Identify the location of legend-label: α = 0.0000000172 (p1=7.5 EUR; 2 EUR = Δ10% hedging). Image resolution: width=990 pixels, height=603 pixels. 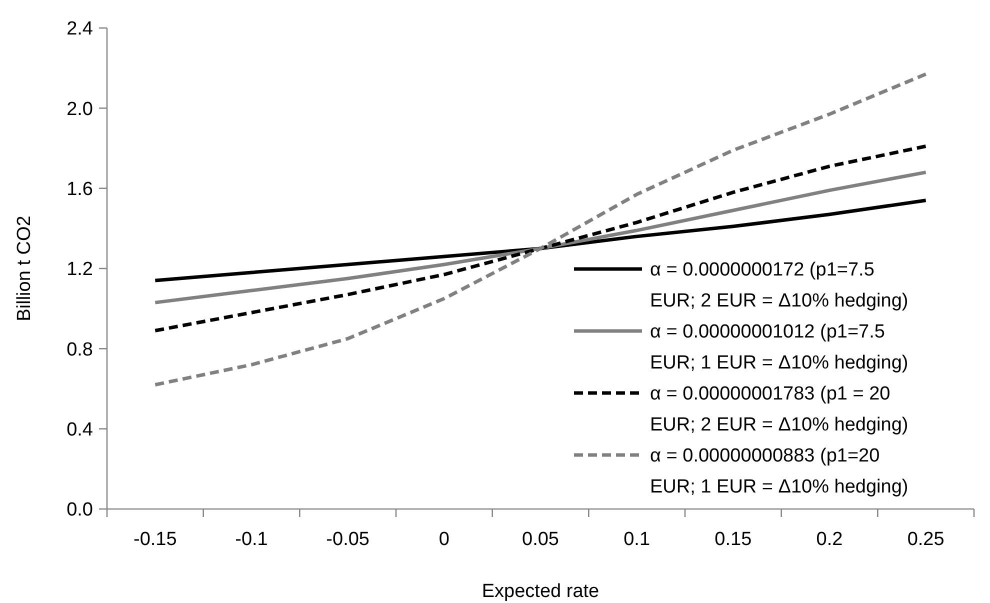
(779, 286).